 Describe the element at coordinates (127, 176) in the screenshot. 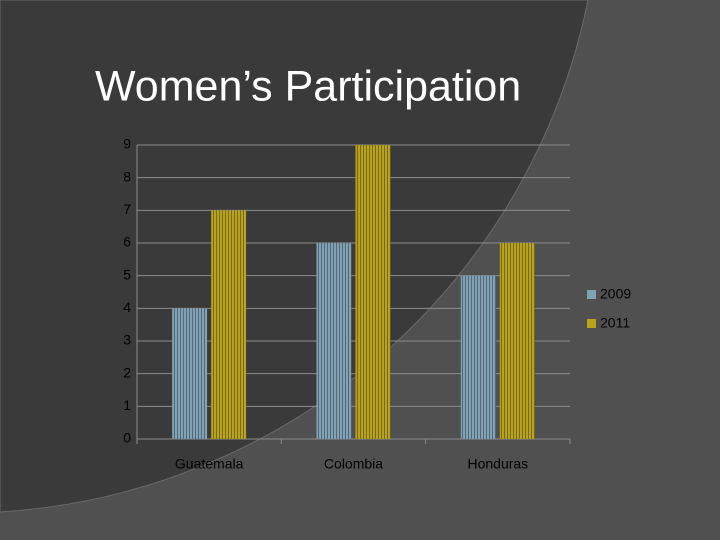

I see `y-tick-label: 8` at that location.